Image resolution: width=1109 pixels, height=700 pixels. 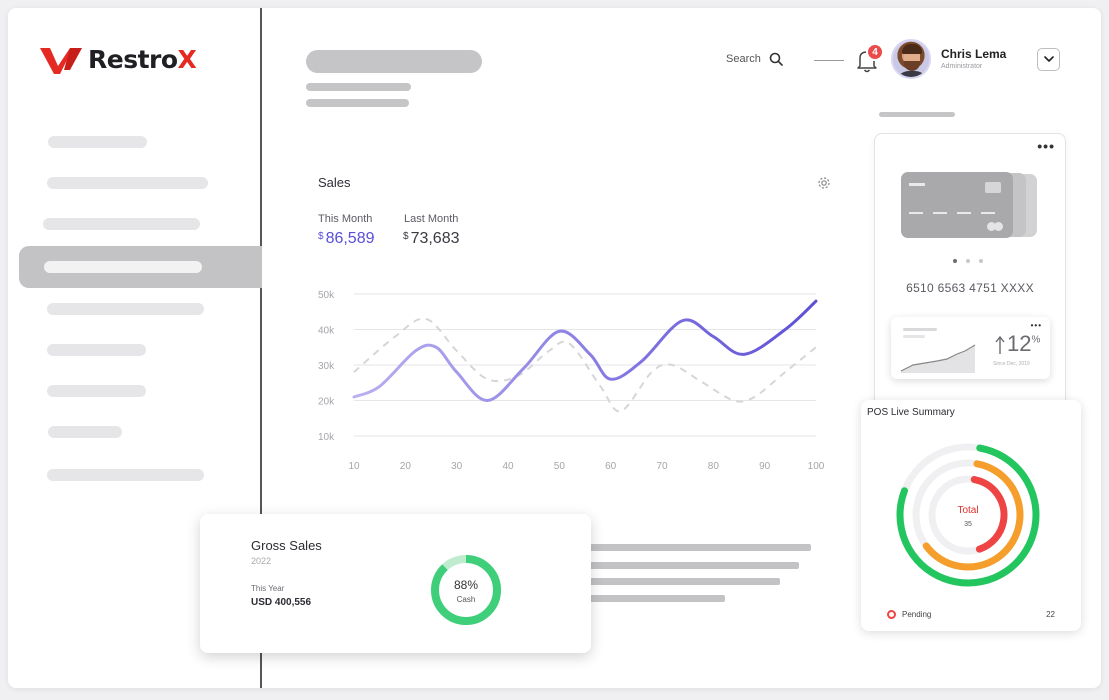 I want to click on sidebar-item-active, so click(x=140, y=267).